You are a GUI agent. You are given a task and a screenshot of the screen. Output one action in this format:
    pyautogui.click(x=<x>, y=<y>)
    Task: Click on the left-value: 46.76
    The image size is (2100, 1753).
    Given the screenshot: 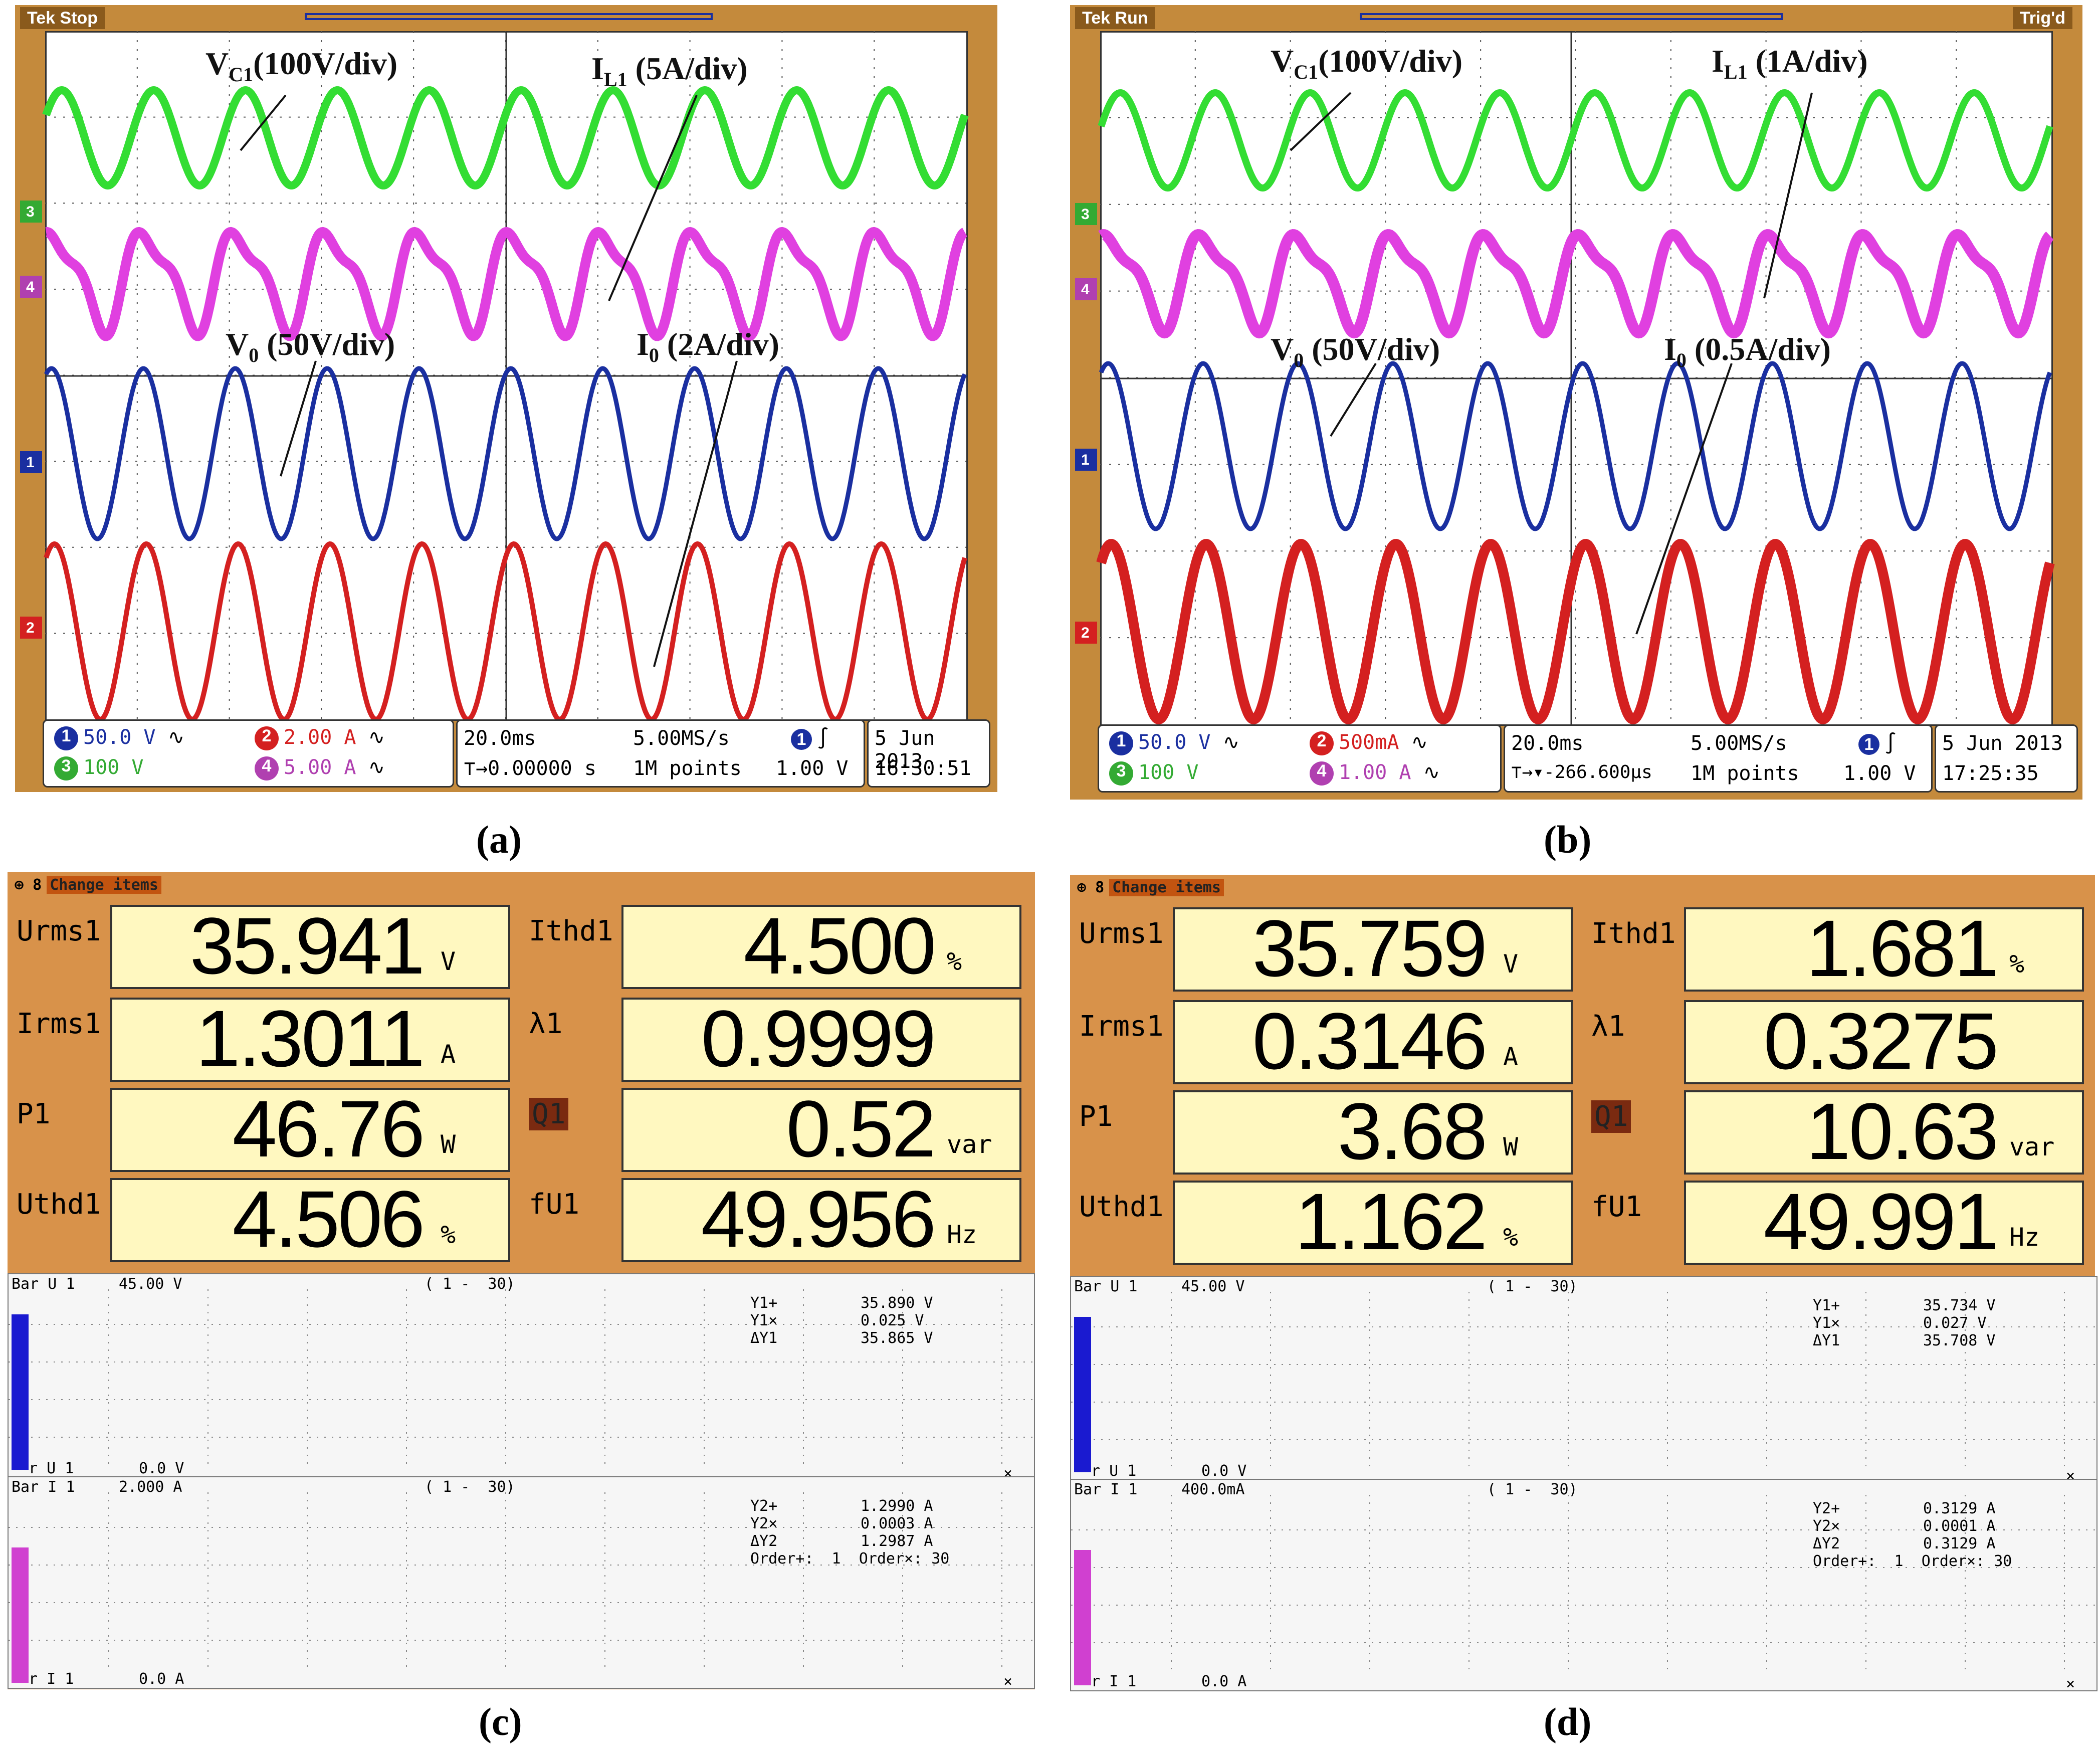 What is the action you would take?
    pyautogui.click(x=328, y=1129)
    